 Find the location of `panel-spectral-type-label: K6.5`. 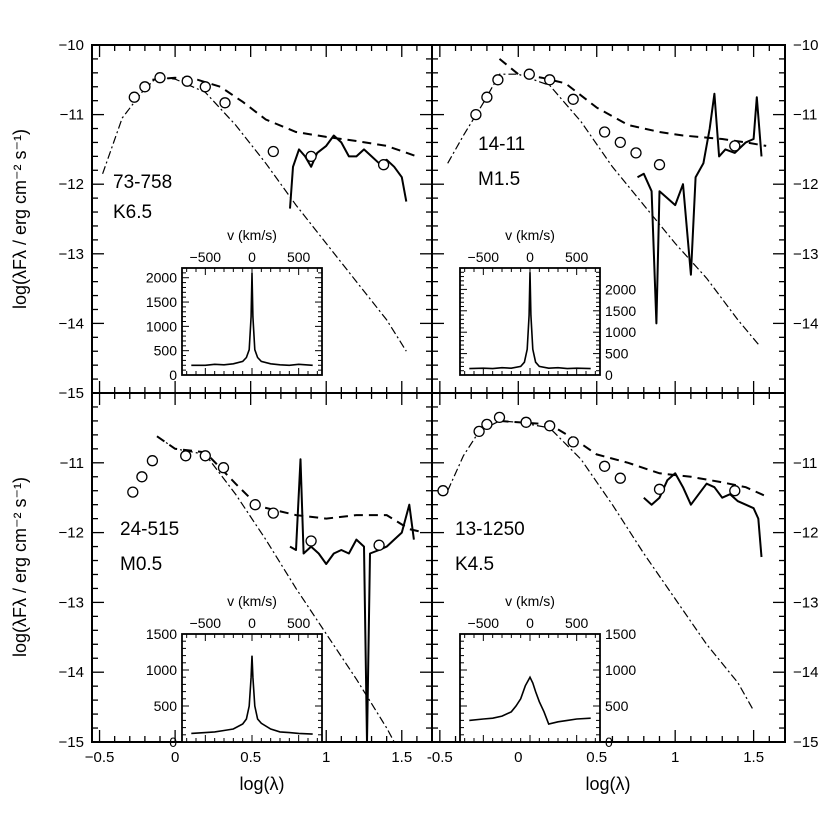

panel-spectral-type-label: K6.5 is located at coordinates (132, 212).